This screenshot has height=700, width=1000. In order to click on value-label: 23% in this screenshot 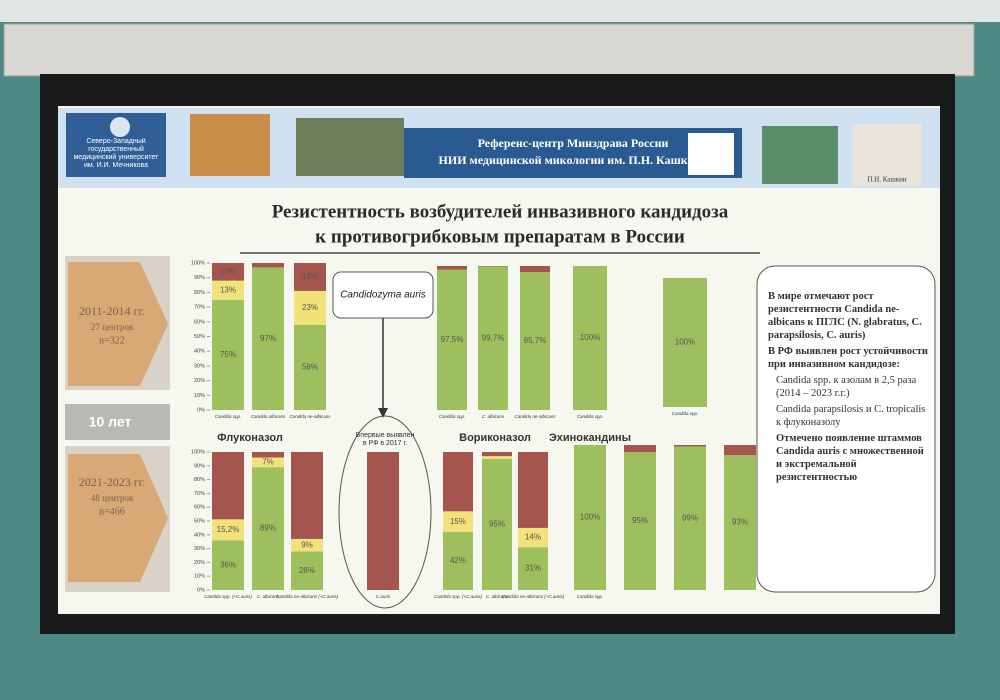, I will do `click(310, 307)`.